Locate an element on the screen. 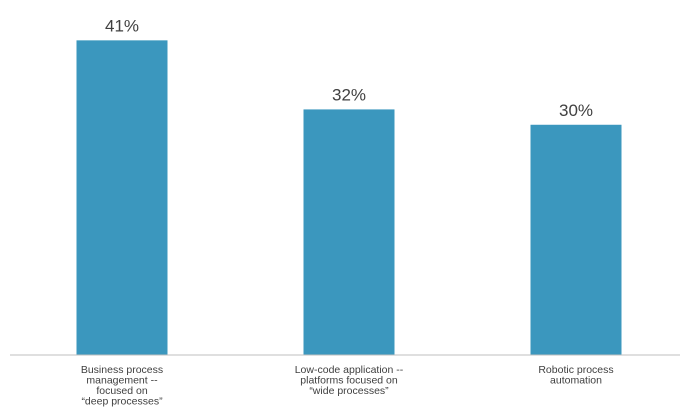 The height and width of the screenshot is (420, 680). category-label-1-line-2: management -- is located at coordinates (122, 381).